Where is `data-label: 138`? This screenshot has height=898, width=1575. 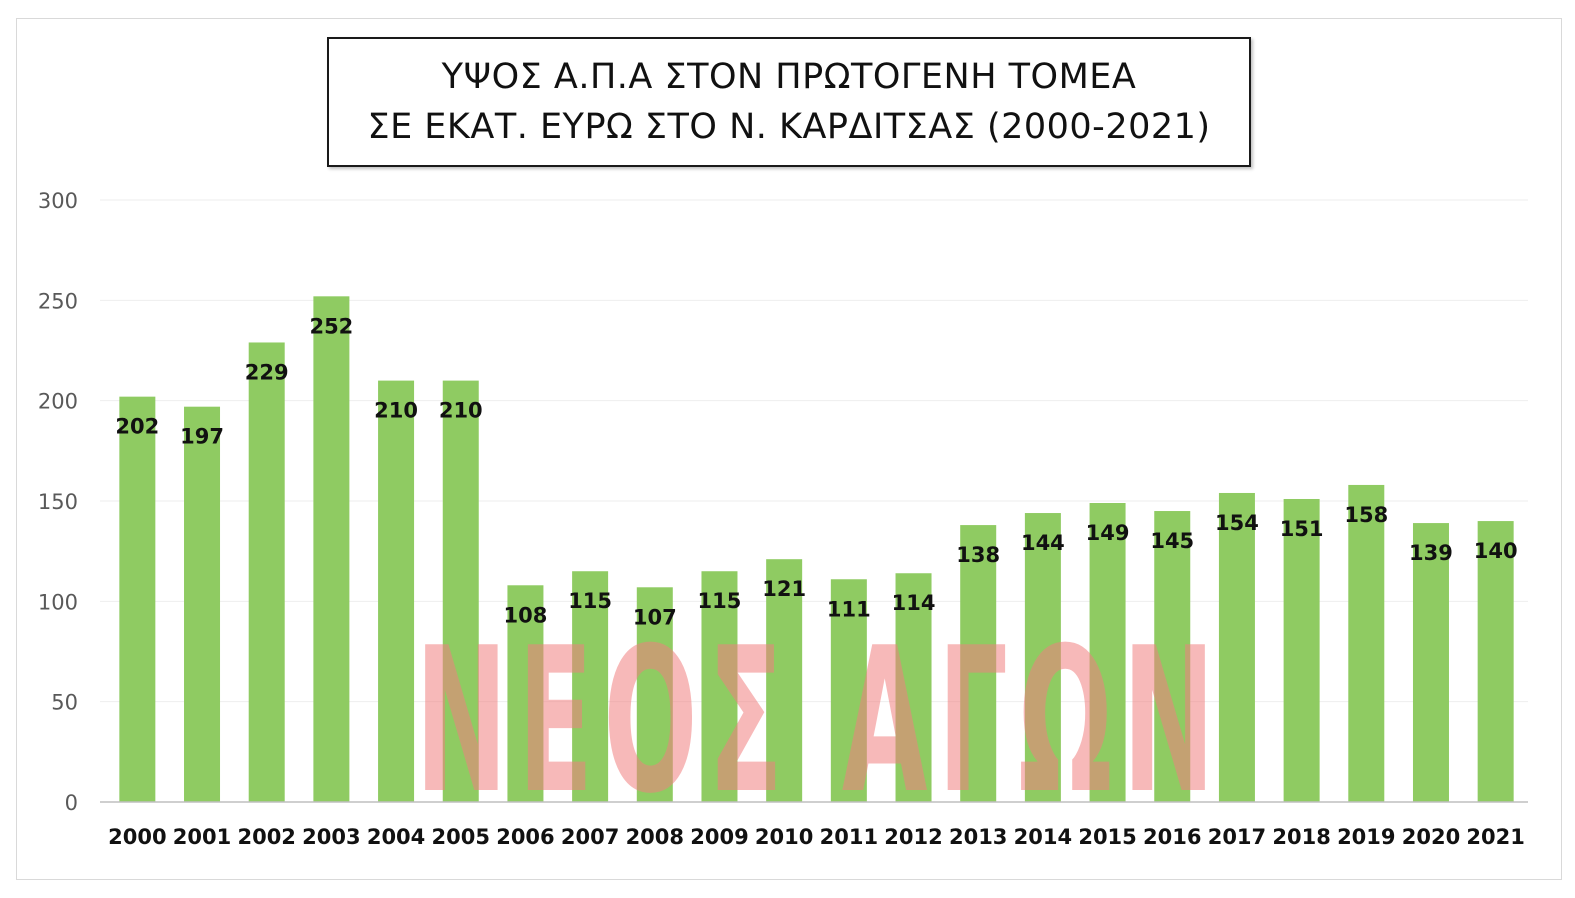 data-label: 138 is located at coordinates (978, 555).